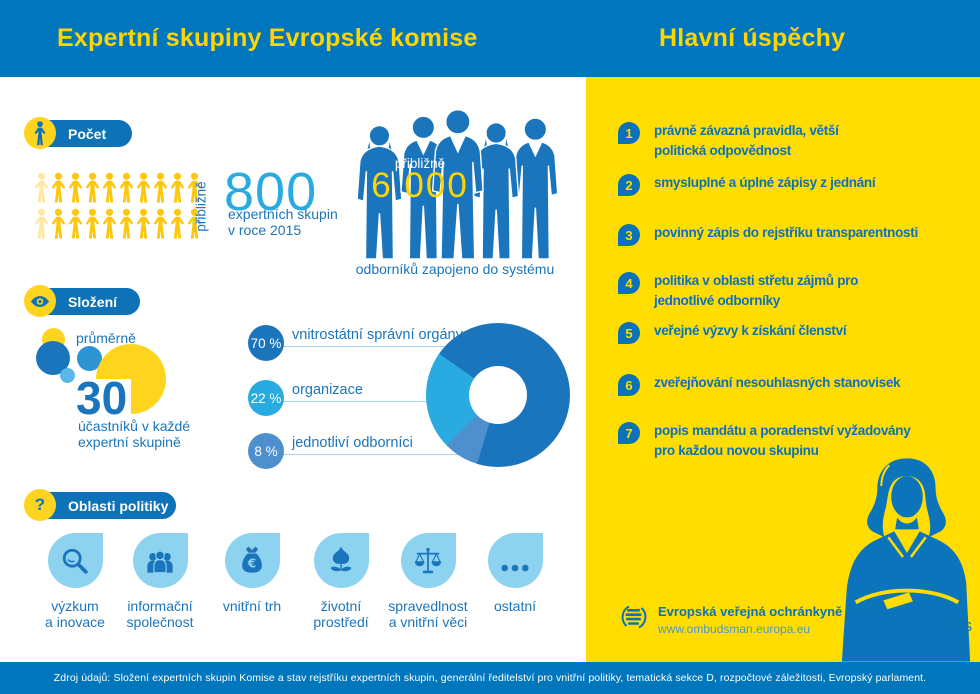 Image resolution: width=980 pixels, height=694 pixels. I want to click on policy-area-label: životní prostředí, so click(341, 614).